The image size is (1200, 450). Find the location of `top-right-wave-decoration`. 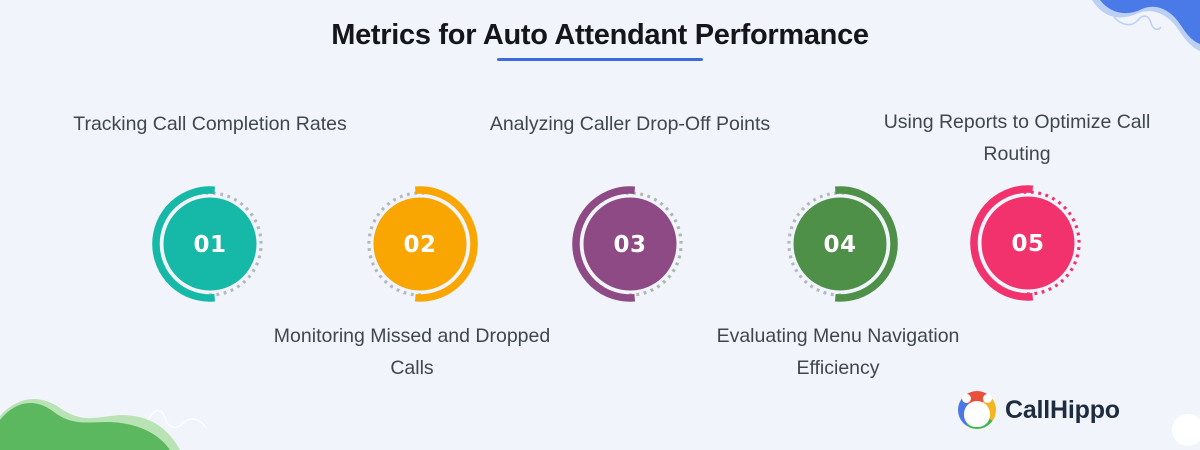

top-right-wave-decoration is located at coordinates (1146, 25).